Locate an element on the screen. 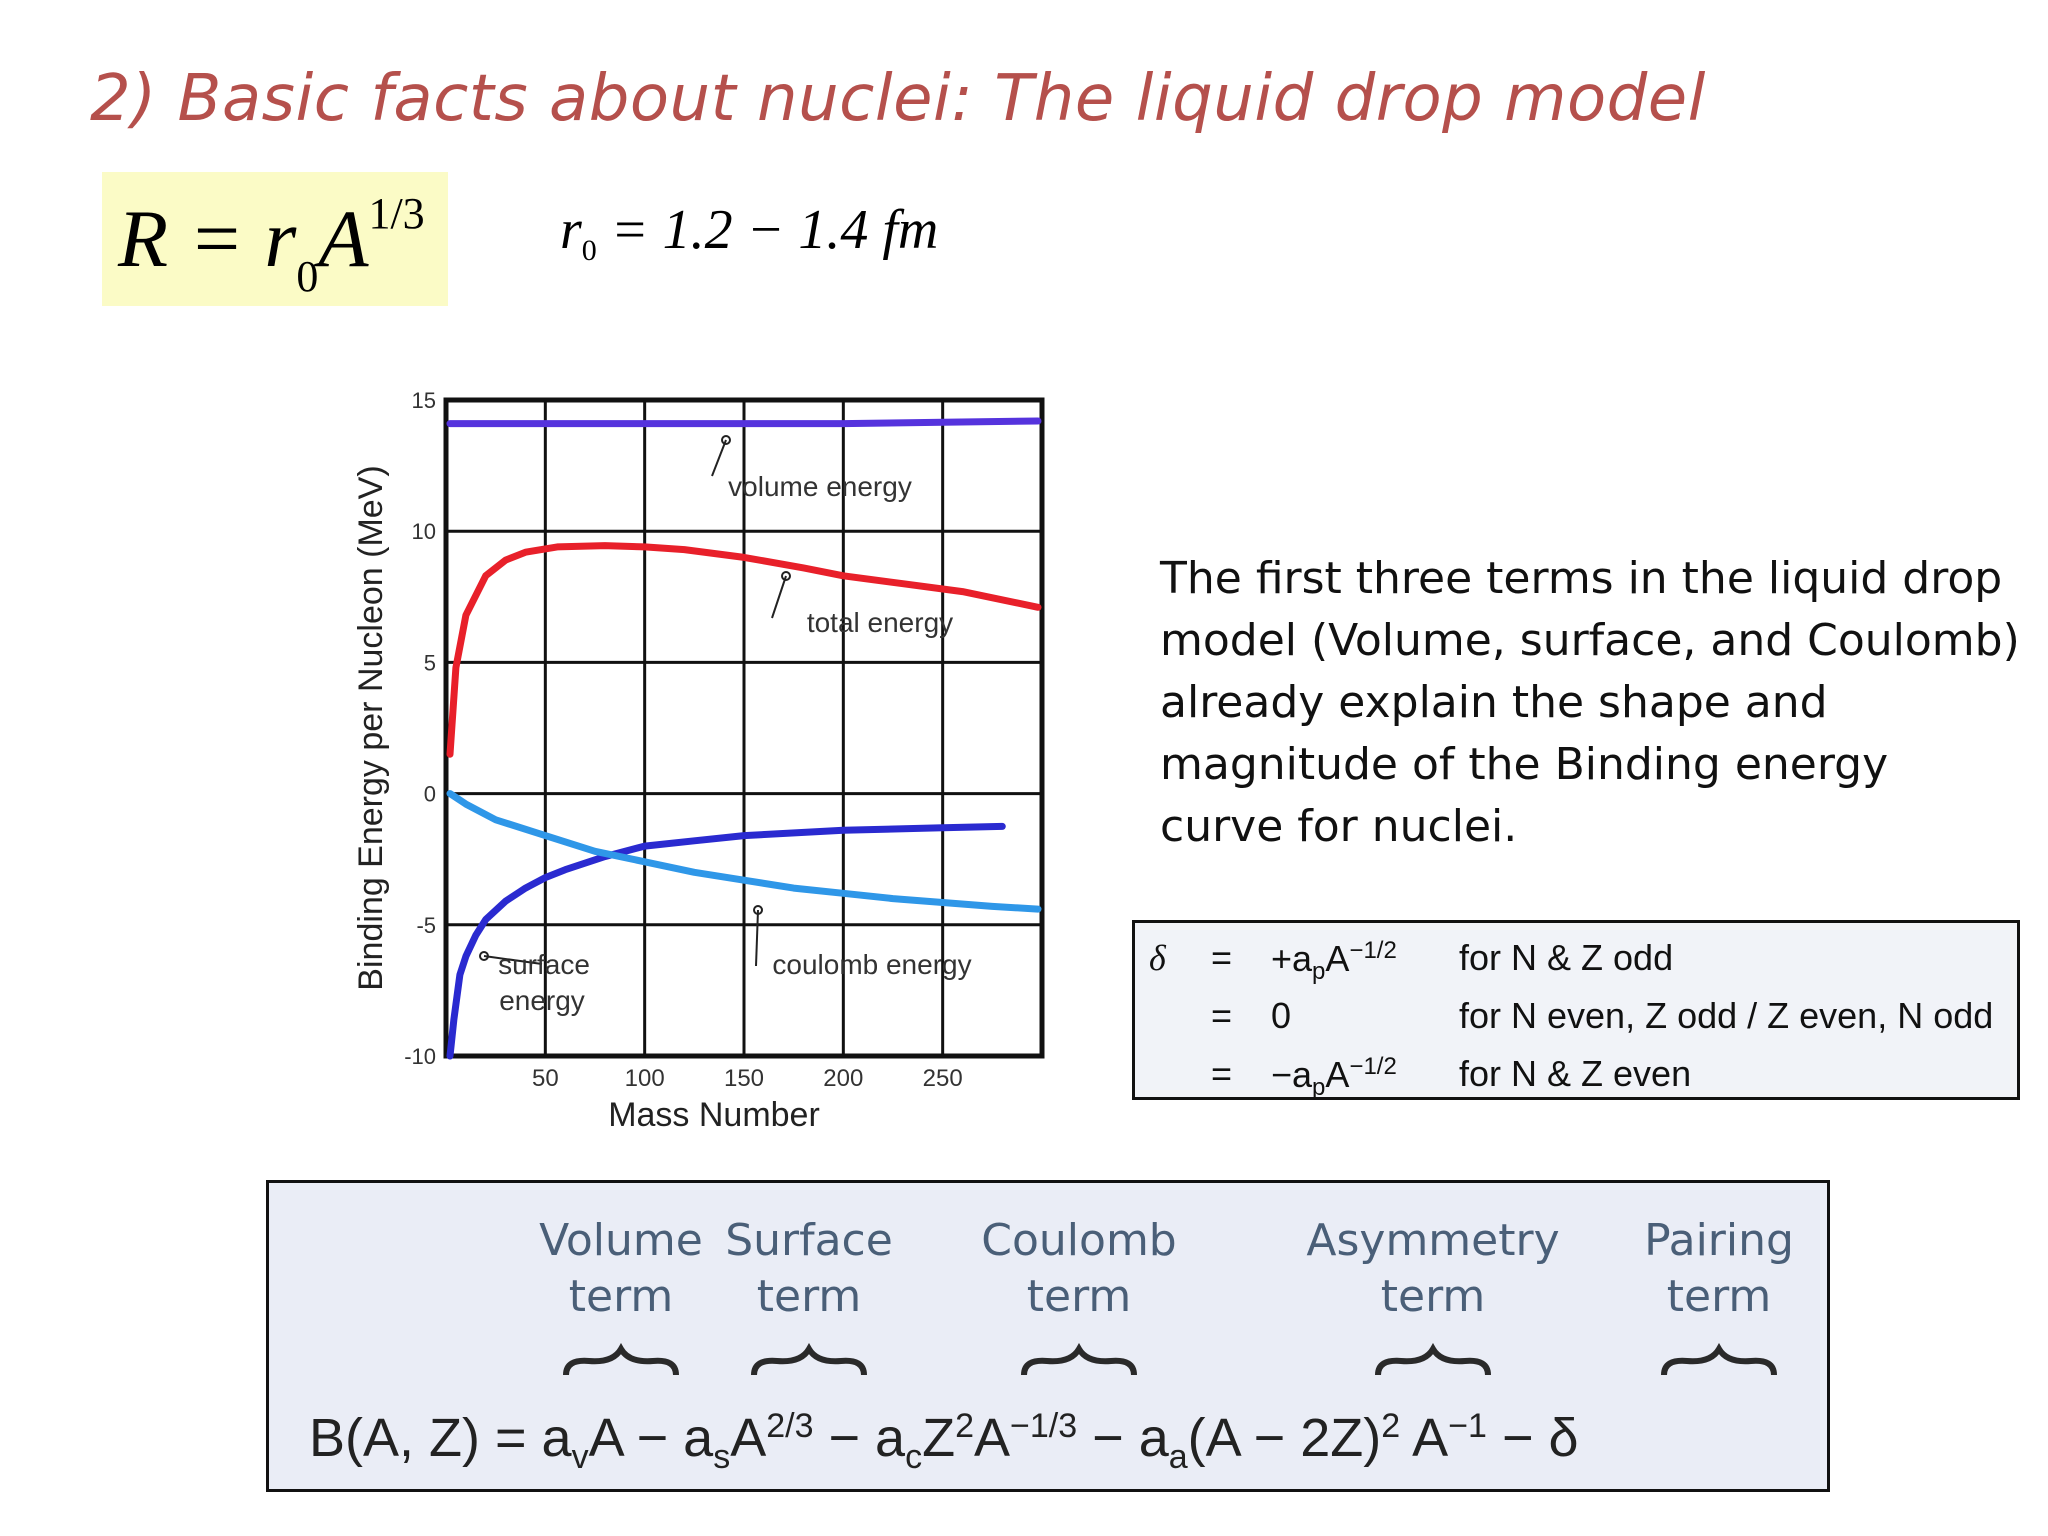 The height and width of the screenshot is (1536, 2048). annotation-leader-coulomb-energy is located at coordinates (757, 938).